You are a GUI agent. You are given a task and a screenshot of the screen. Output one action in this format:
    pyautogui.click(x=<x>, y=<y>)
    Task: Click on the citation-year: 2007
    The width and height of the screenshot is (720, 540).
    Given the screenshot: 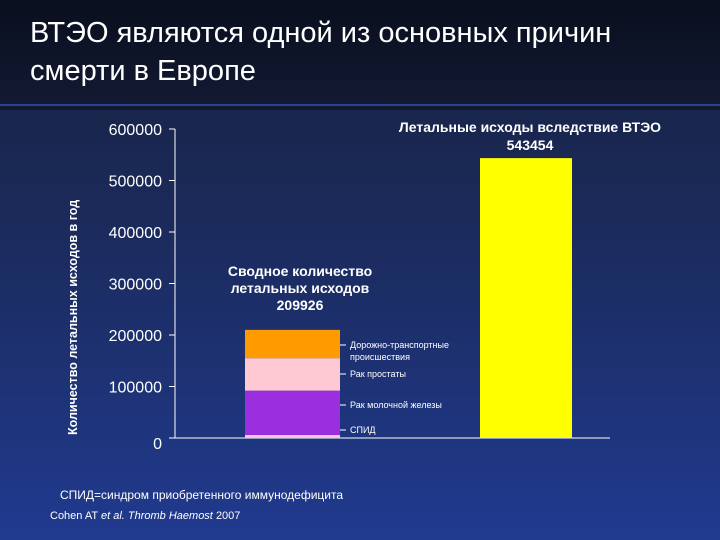 What is the action you would take?
    pyautogui.click(x=228, y=516)
    